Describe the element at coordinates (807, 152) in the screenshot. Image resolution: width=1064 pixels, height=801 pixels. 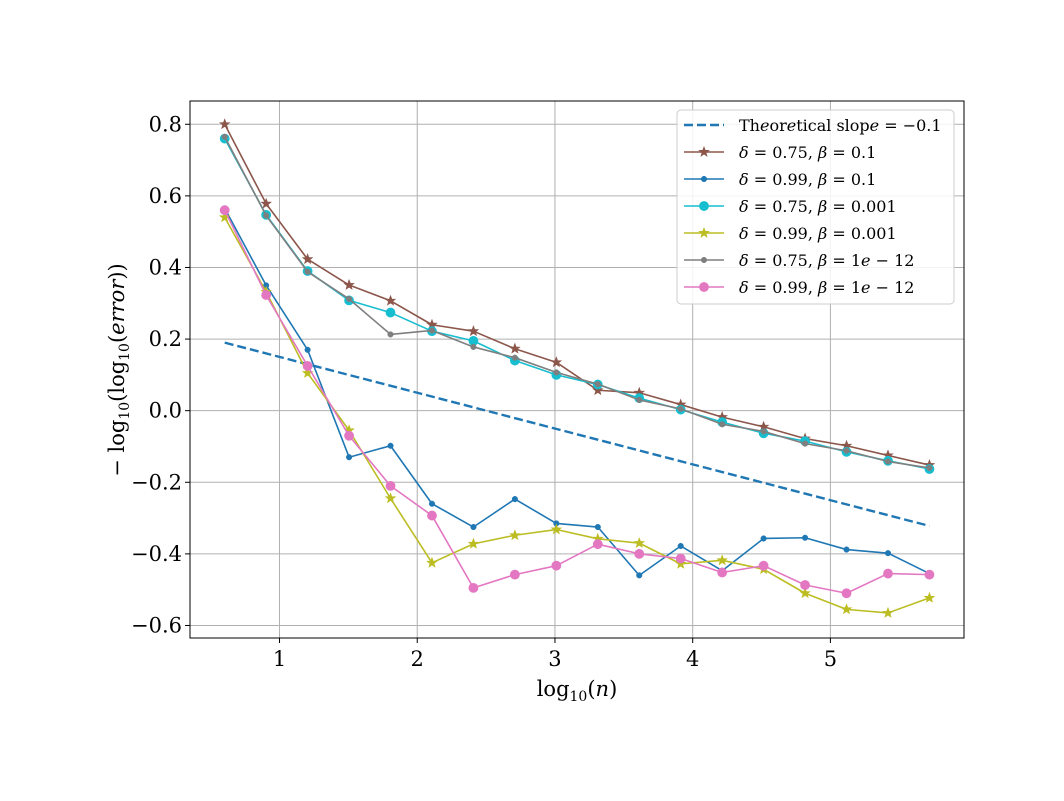
I see `legend-label: δ = 0.75, β = 0.1` at that location.